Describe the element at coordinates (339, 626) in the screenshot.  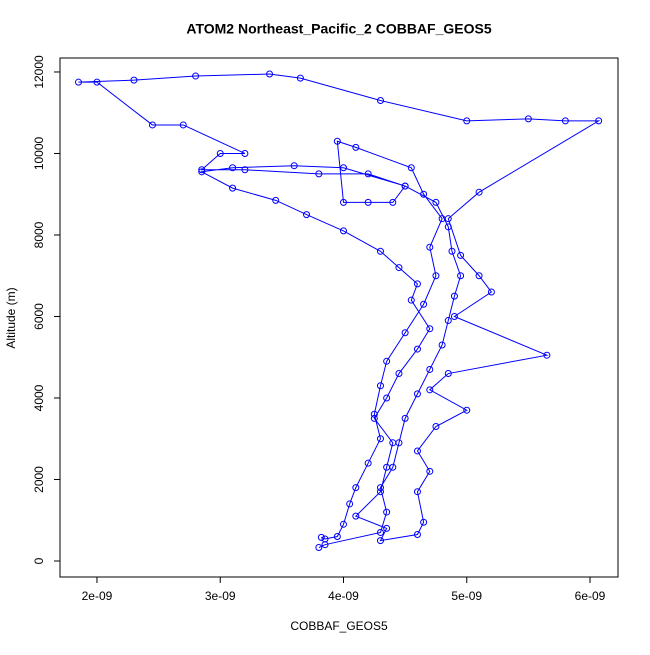
I see `x-axis-label: COBBAF_GEOS5` at that location.